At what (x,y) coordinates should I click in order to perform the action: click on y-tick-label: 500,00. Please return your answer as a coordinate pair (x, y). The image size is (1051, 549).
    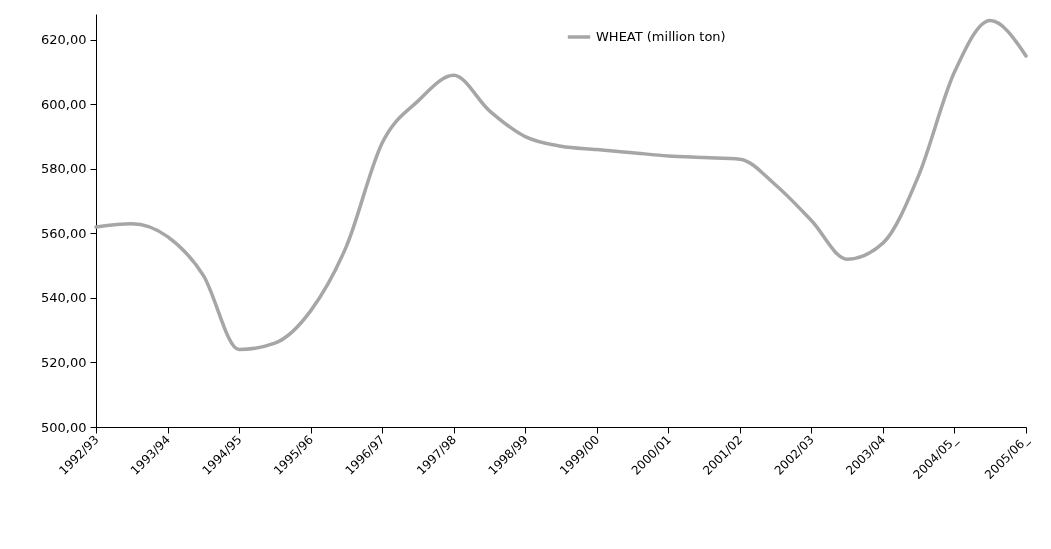
    Looking at the image, I should click on (64, 427).